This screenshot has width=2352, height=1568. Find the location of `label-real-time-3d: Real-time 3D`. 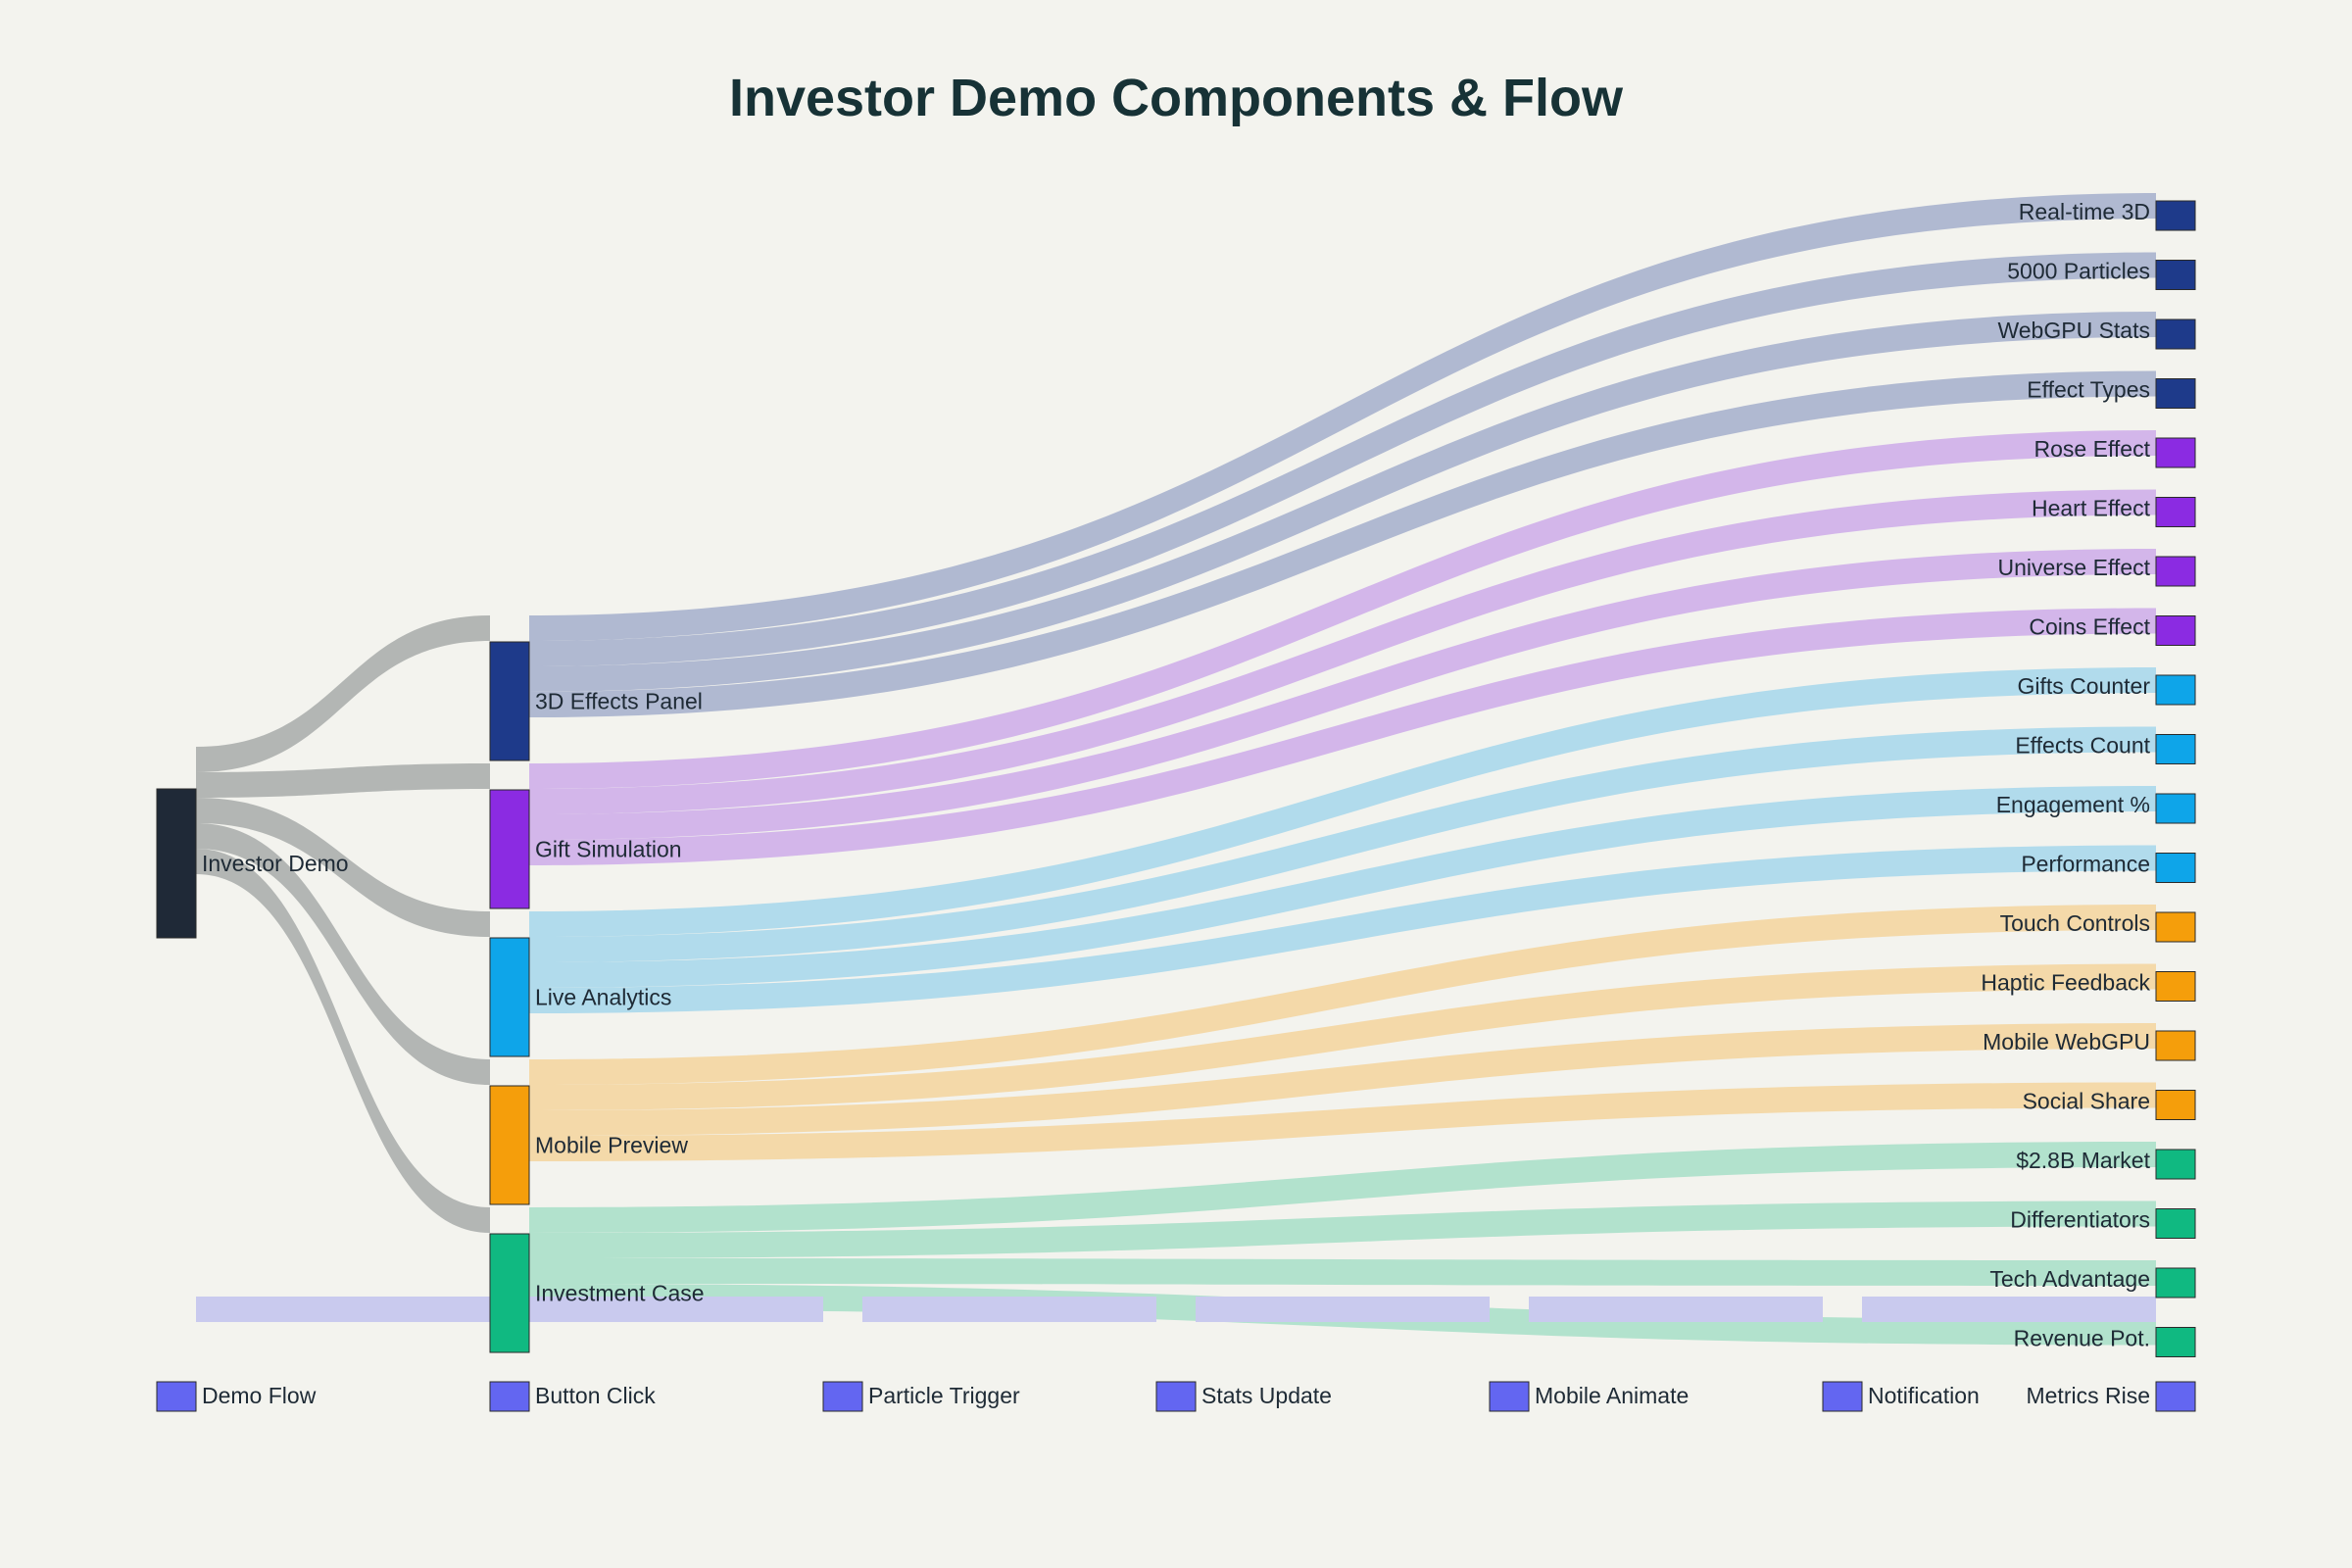

label-real-time-3d: Real-time 3D is located at coordinates (2084, 211).